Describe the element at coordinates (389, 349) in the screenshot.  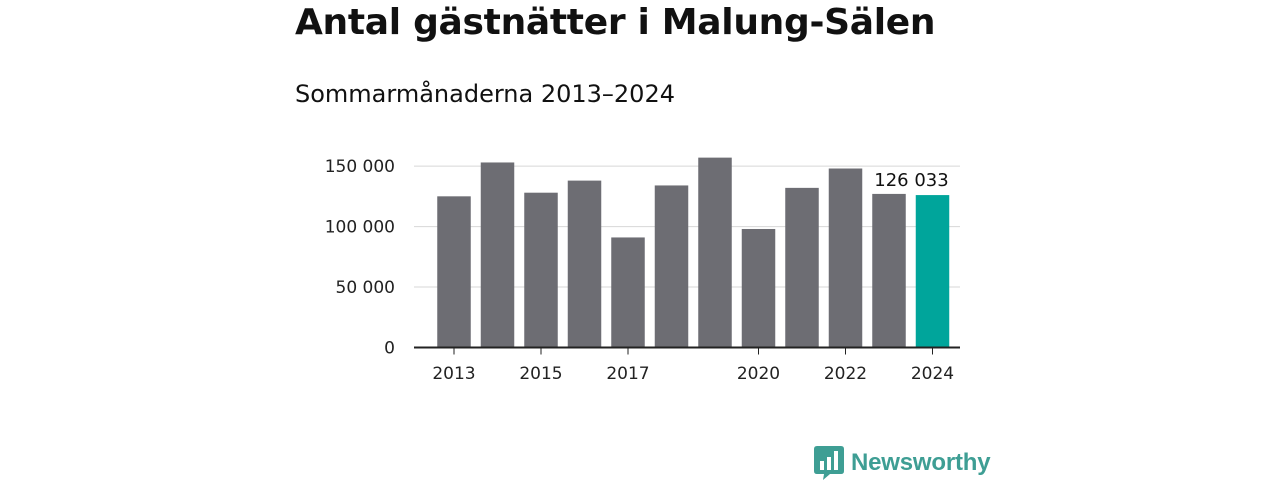
I see `y-tick-label: 0` at that location.